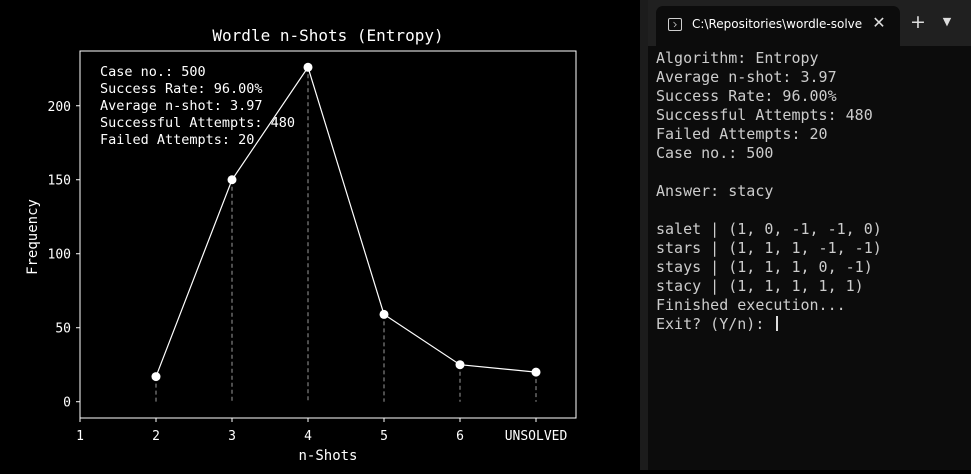  I want to click on y-axis: 0 50 100 150 200, so click(64, 255).